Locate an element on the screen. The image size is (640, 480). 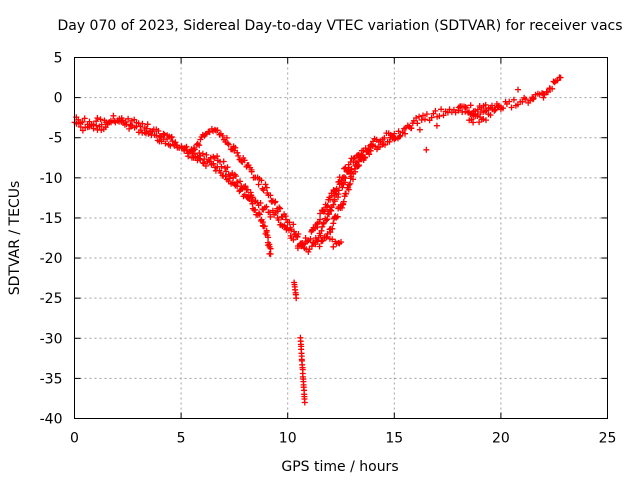
y-axis-label: SDTVAR / TECUs is located at coordinates (15, 238).